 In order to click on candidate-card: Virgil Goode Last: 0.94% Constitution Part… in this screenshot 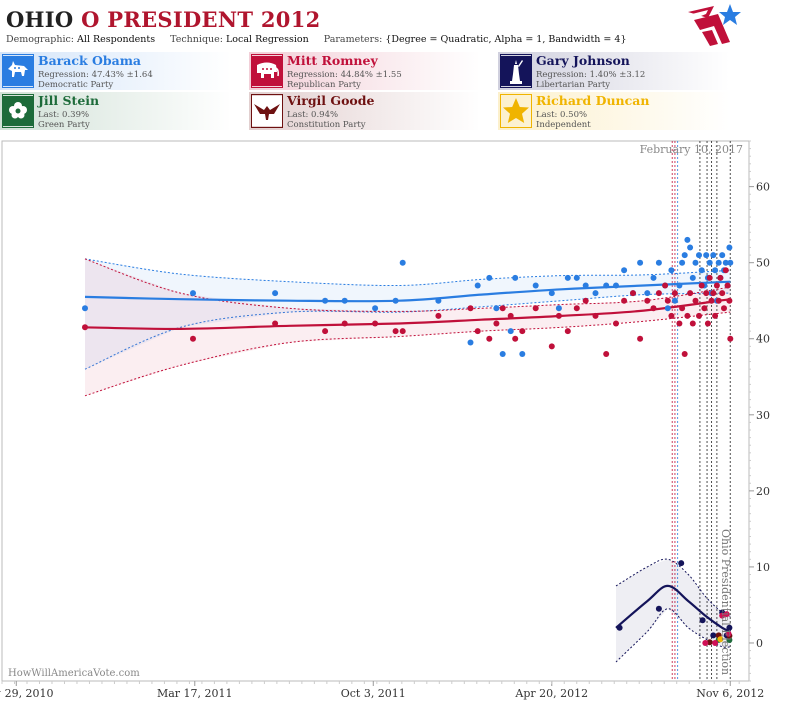, I will do `click(371, 111)`.